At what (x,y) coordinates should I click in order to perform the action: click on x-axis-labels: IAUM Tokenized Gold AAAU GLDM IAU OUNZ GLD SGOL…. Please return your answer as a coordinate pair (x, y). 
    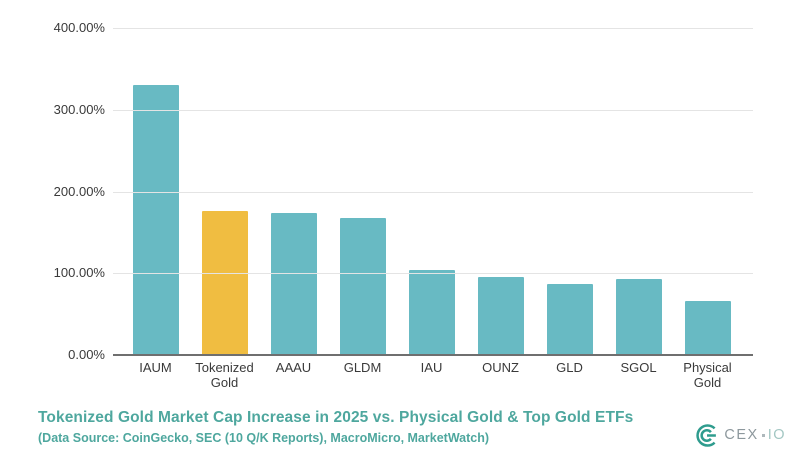
    Looking at the image, I should click on (431, 375).